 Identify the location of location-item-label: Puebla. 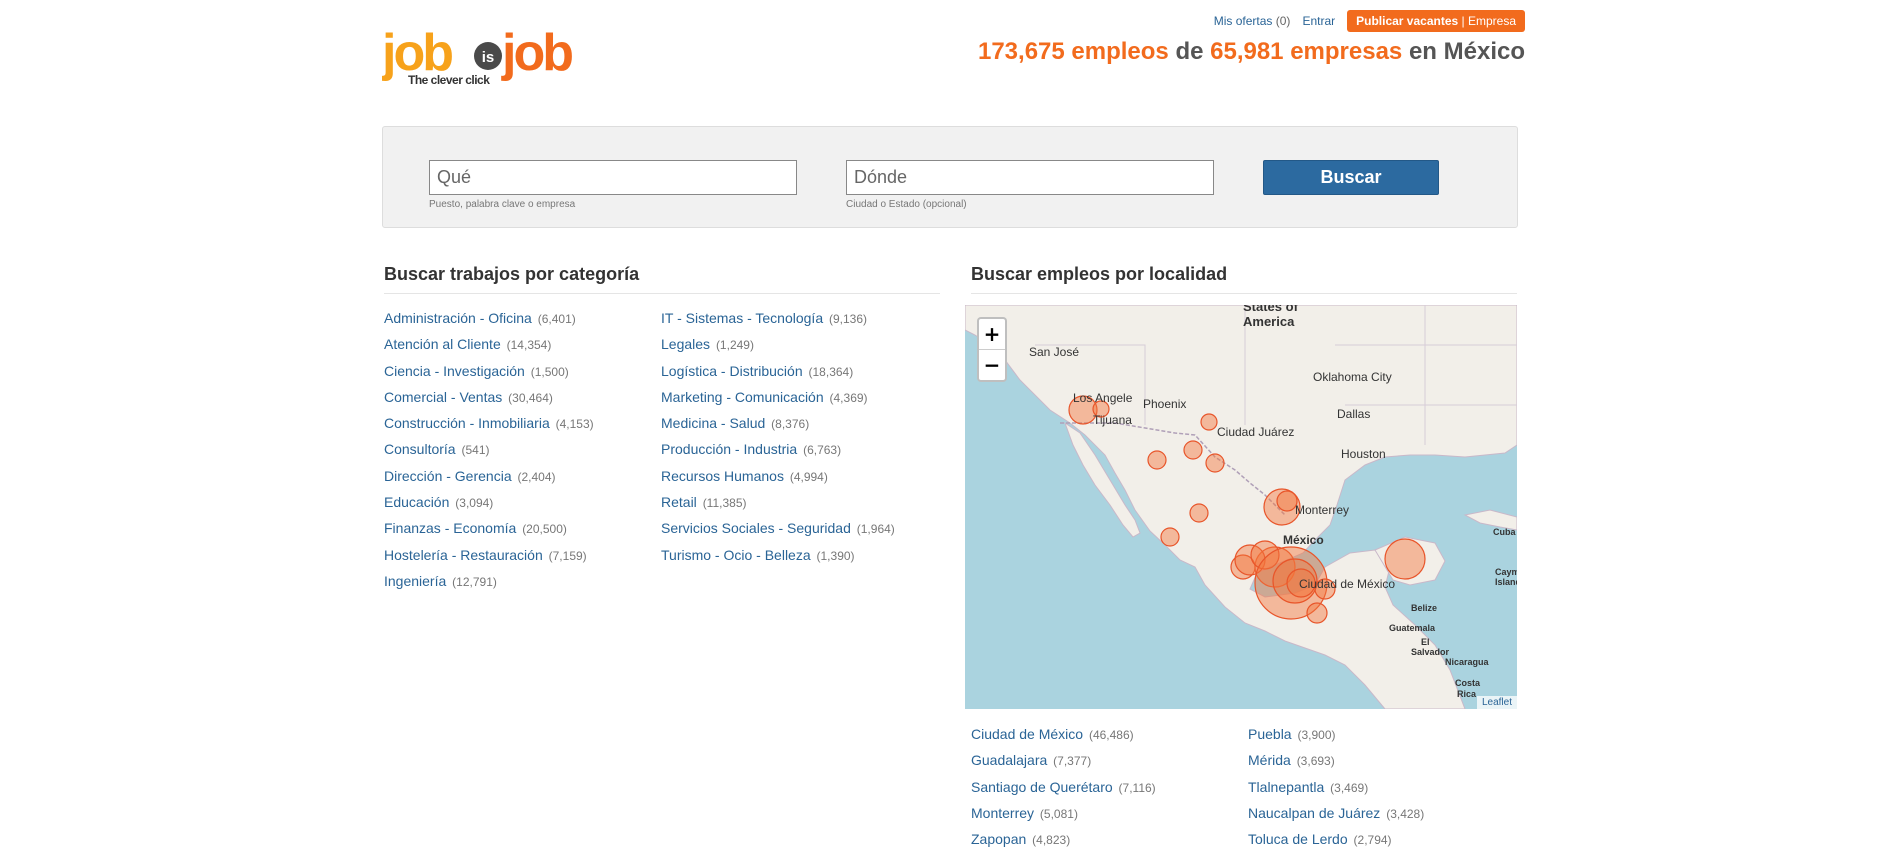
(1270, 734).